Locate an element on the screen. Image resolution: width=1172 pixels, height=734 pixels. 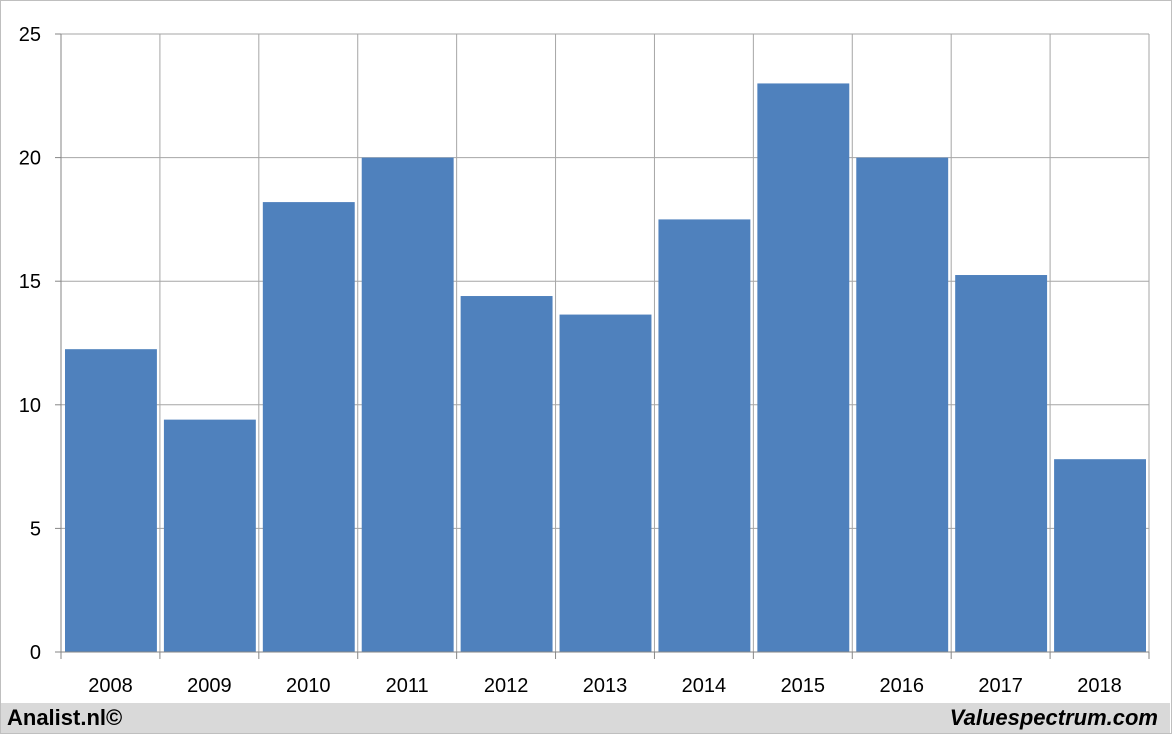
y-tick-label: 5 is located at coordinates (35, 529).